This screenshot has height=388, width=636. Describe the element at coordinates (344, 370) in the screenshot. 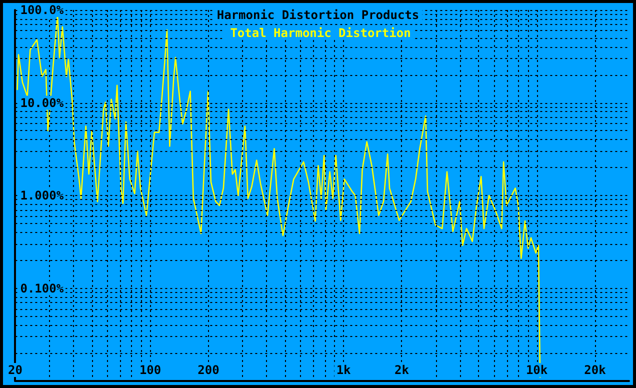

I see `x-tick-label: 1k` at that location.